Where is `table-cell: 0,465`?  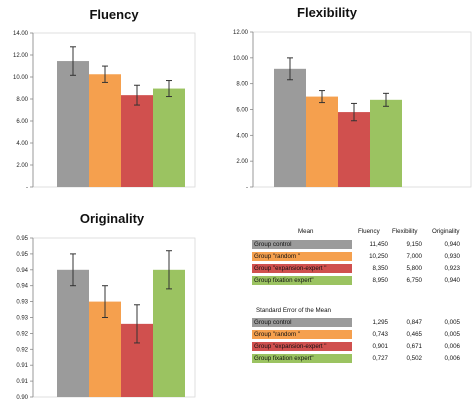
table-cell: 0,465 is located at coordinates (414, 334).